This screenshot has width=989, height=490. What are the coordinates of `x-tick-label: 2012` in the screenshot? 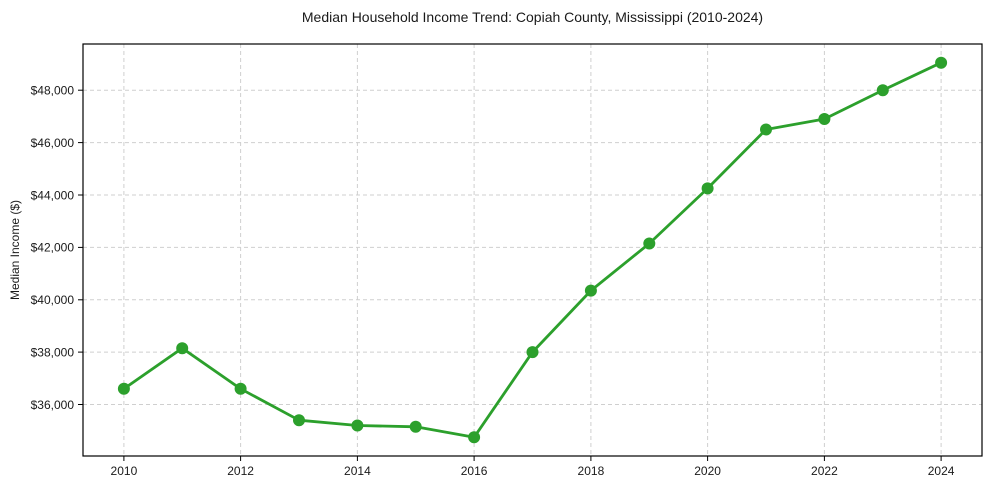 It's located at (240, 471).